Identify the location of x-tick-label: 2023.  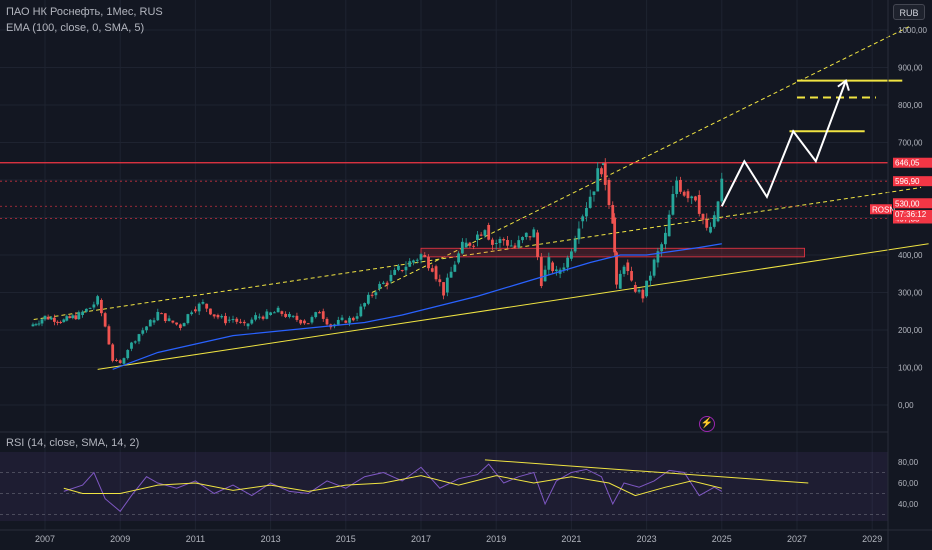
(647, 539).